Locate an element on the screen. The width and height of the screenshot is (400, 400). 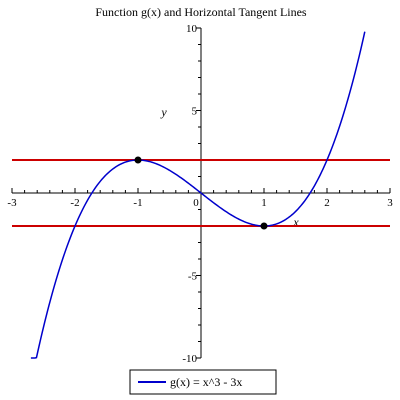
y-axis-label: y is located at coordinates (163, 112).